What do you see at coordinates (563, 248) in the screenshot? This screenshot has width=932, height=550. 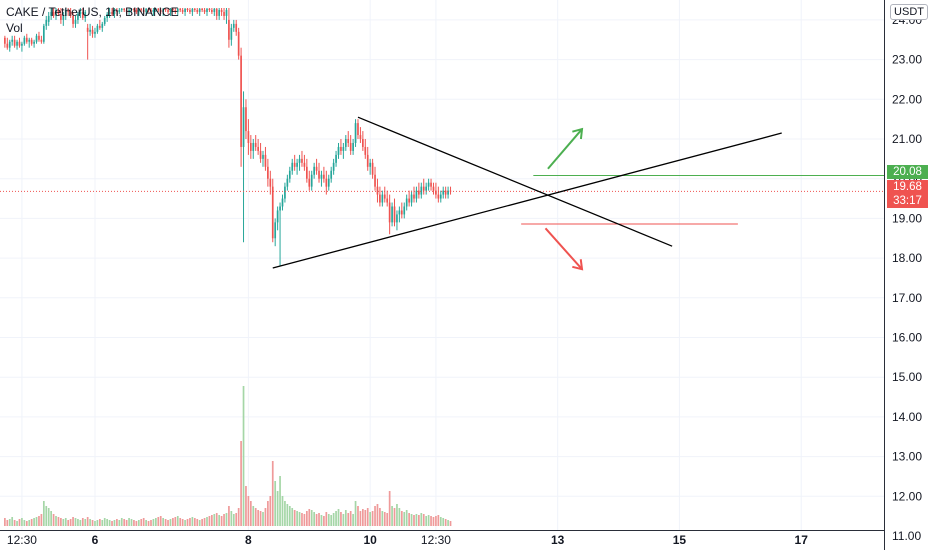 I see `breakdown-down-arrow` at bounding box center [563, 248].